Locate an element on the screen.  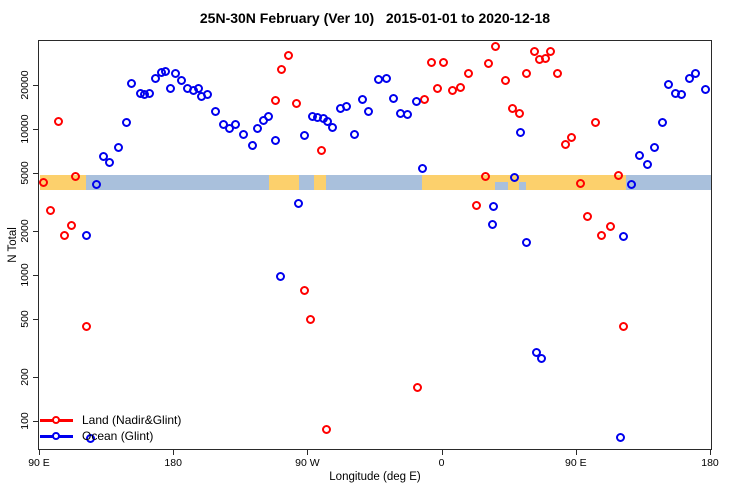
x-axis-tick-label: 0 is located at coordinates (441, 463).